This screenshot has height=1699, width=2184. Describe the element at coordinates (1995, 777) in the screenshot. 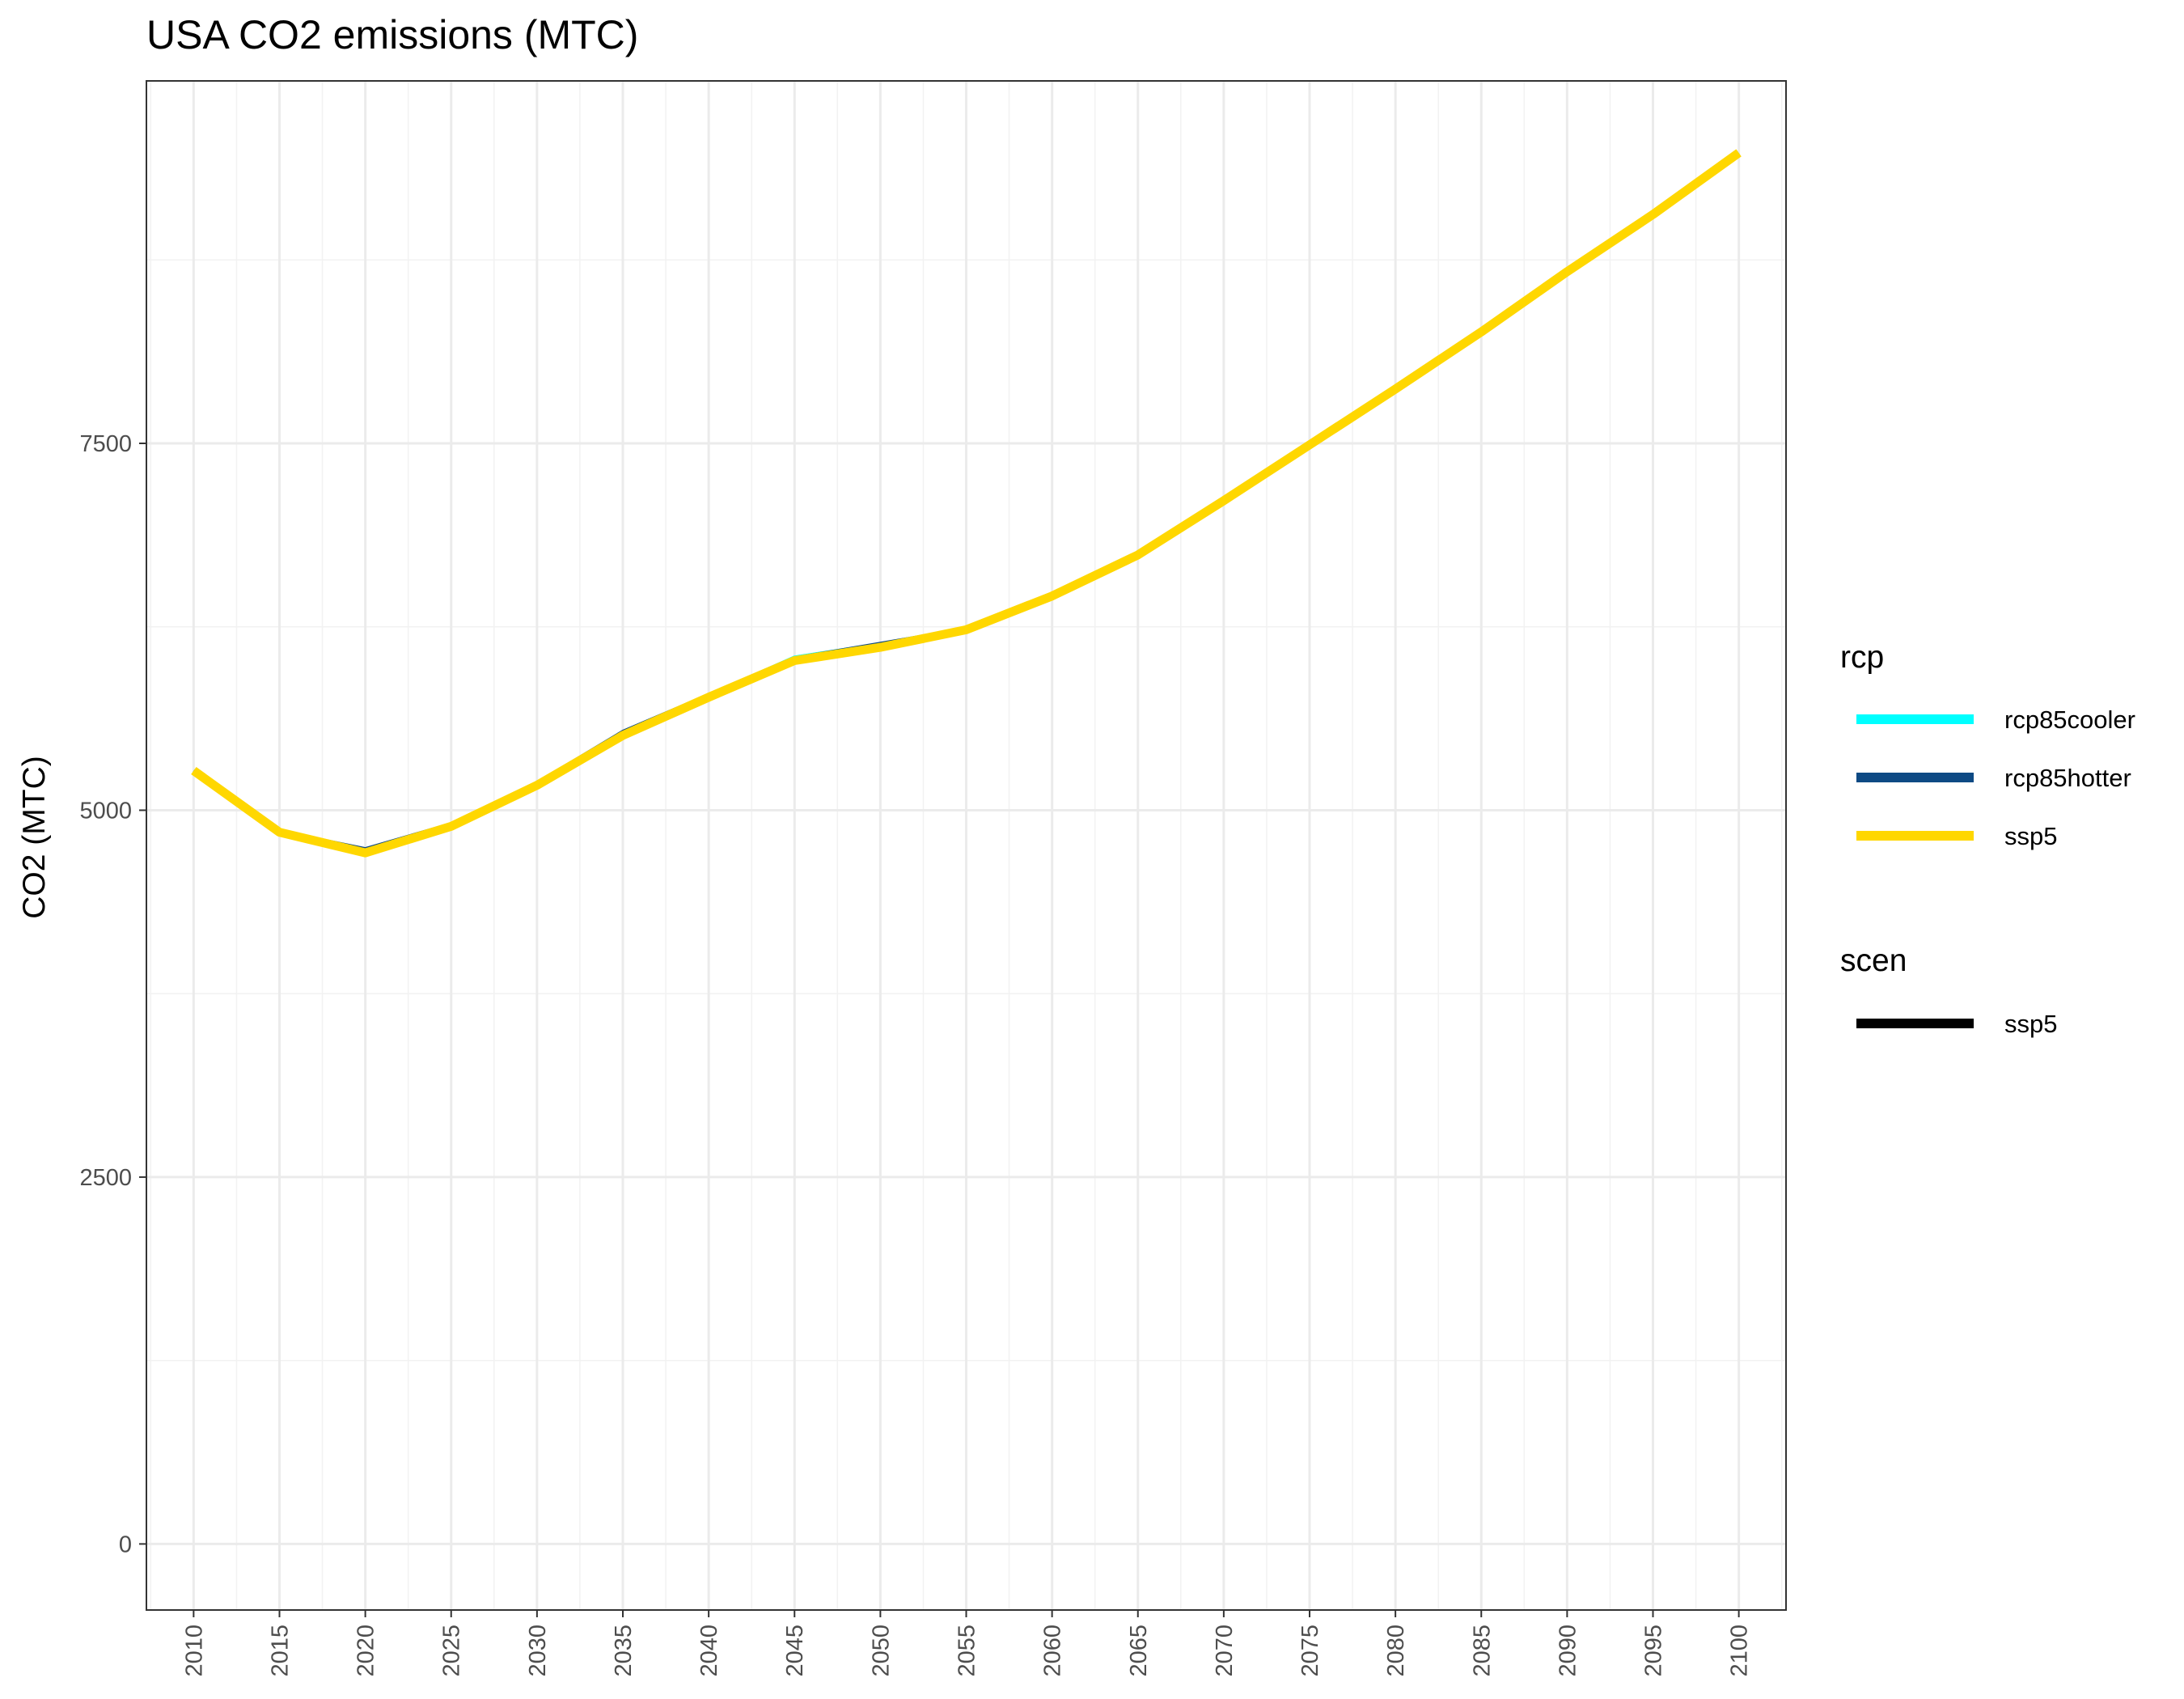

I see `legend-rcp-items: rcp85cooler rcp85hotter ssp5` at that location.